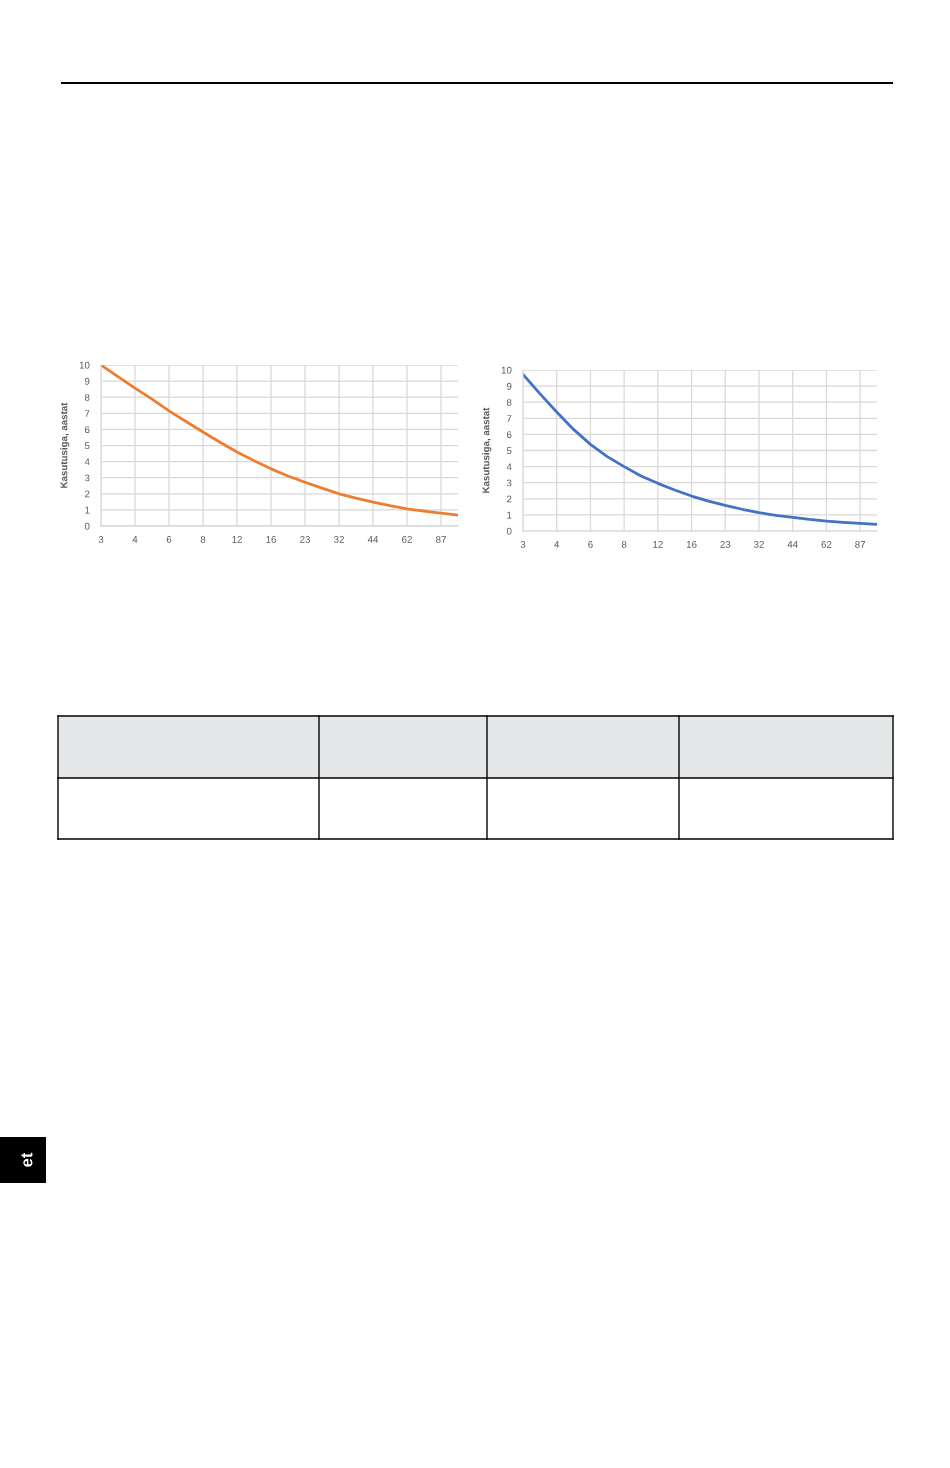  I want to click on text: et, so click(27, 1159).